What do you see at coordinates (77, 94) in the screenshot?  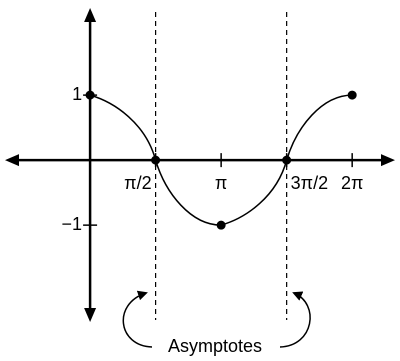 I see `y-tick-label: 1` at bounding box center [77, 94].